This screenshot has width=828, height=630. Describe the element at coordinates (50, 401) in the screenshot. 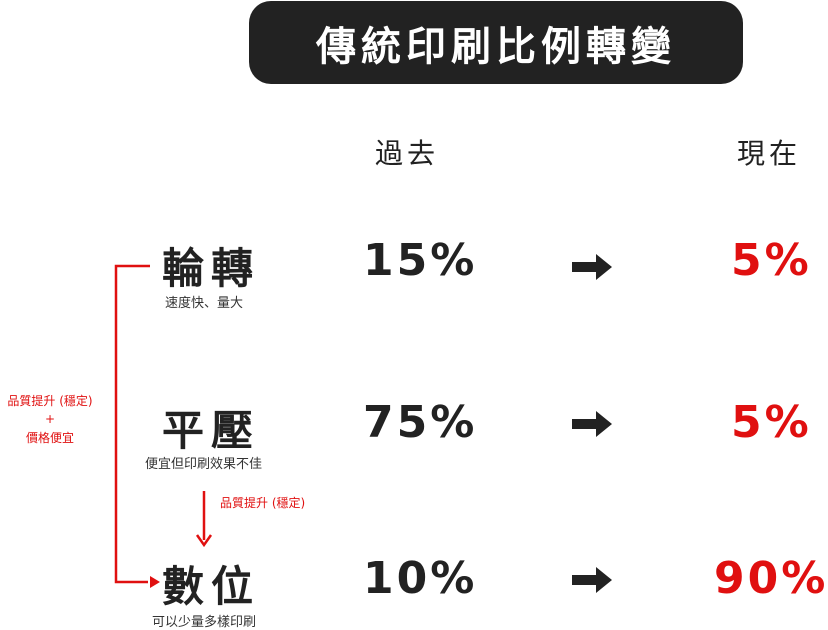

I see `left-note-line1: 品質提升 (穩定)` at that location.